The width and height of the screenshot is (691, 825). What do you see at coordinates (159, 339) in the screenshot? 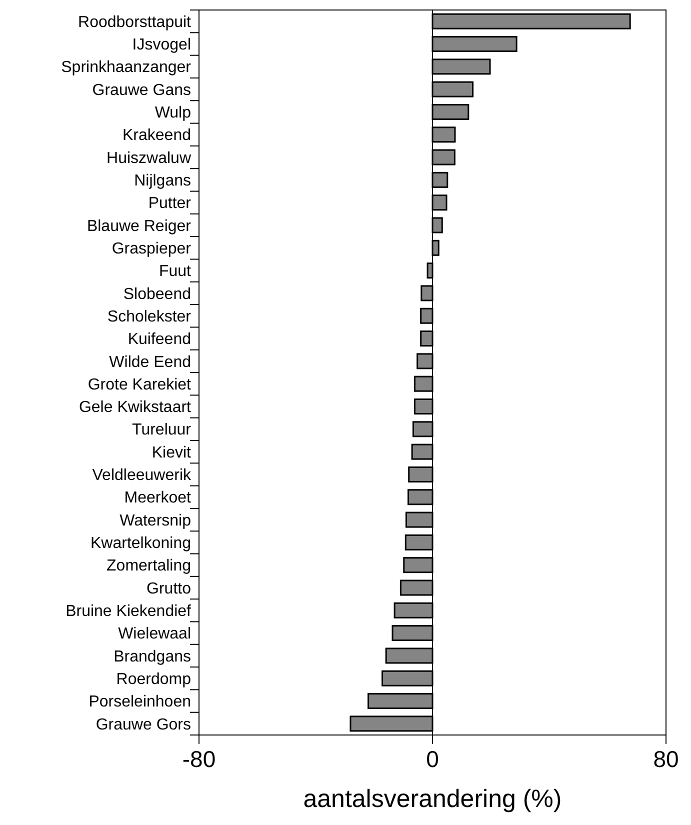
I see `y-tick-label: Kuifeend` at bounding box center [159, 339].